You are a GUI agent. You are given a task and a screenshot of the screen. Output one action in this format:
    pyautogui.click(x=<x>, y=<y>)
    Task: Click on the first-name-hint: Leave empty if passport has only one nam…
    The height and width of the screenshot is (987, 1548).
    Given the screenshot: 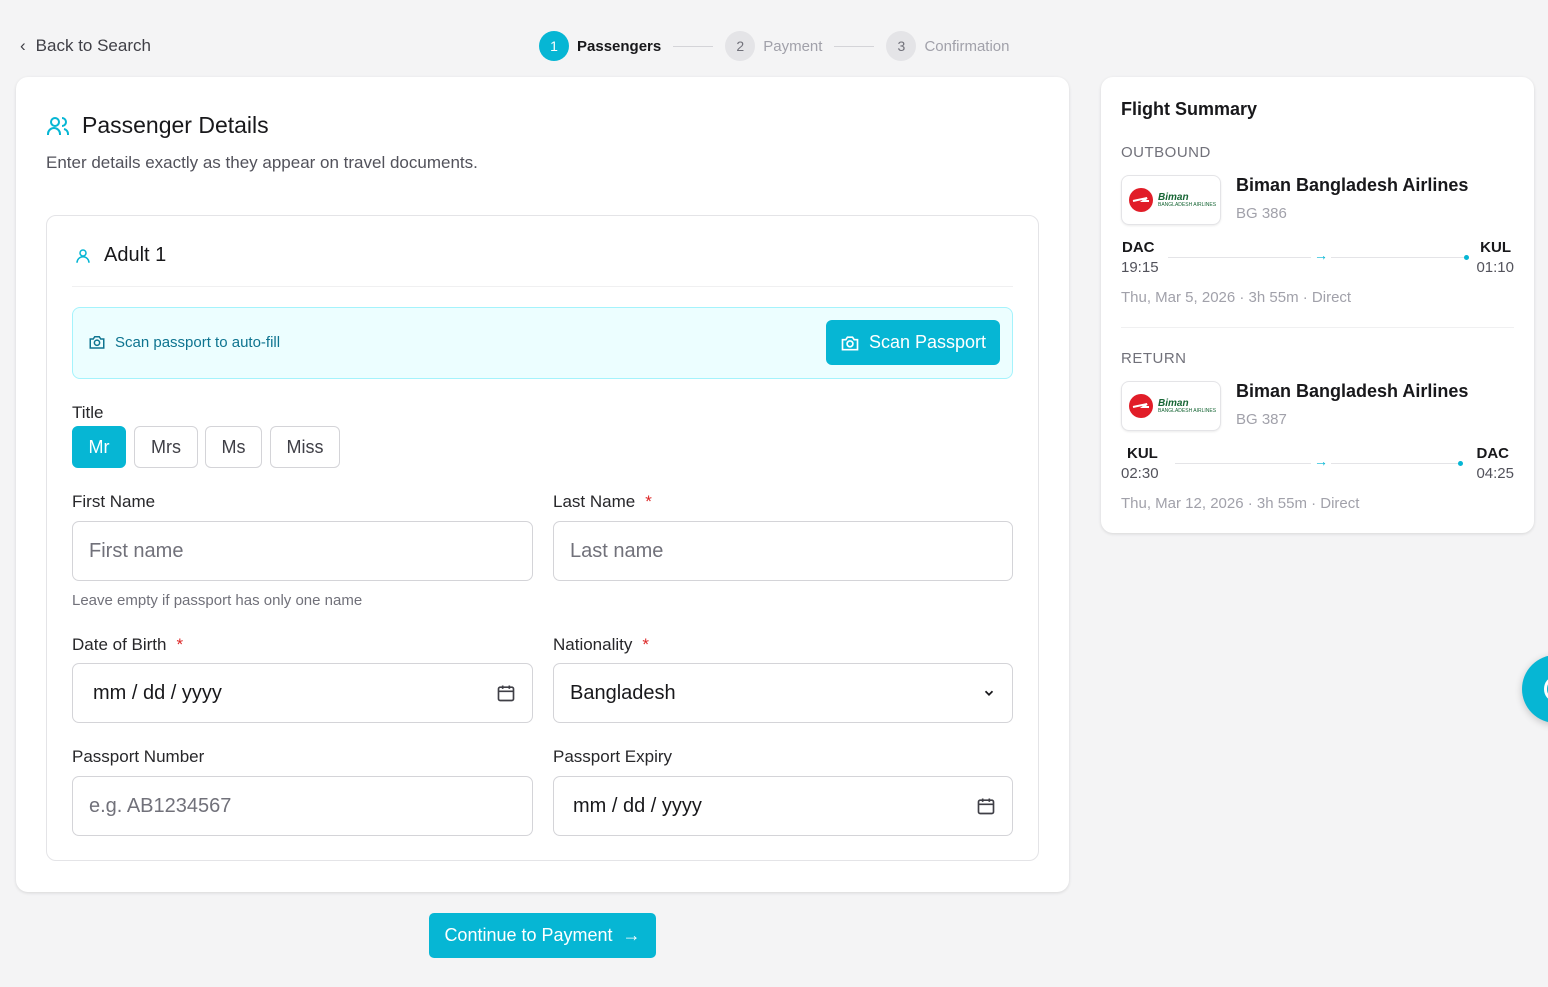 What is the action you would take?
    pyautogui.click(x=217, y=600)
    